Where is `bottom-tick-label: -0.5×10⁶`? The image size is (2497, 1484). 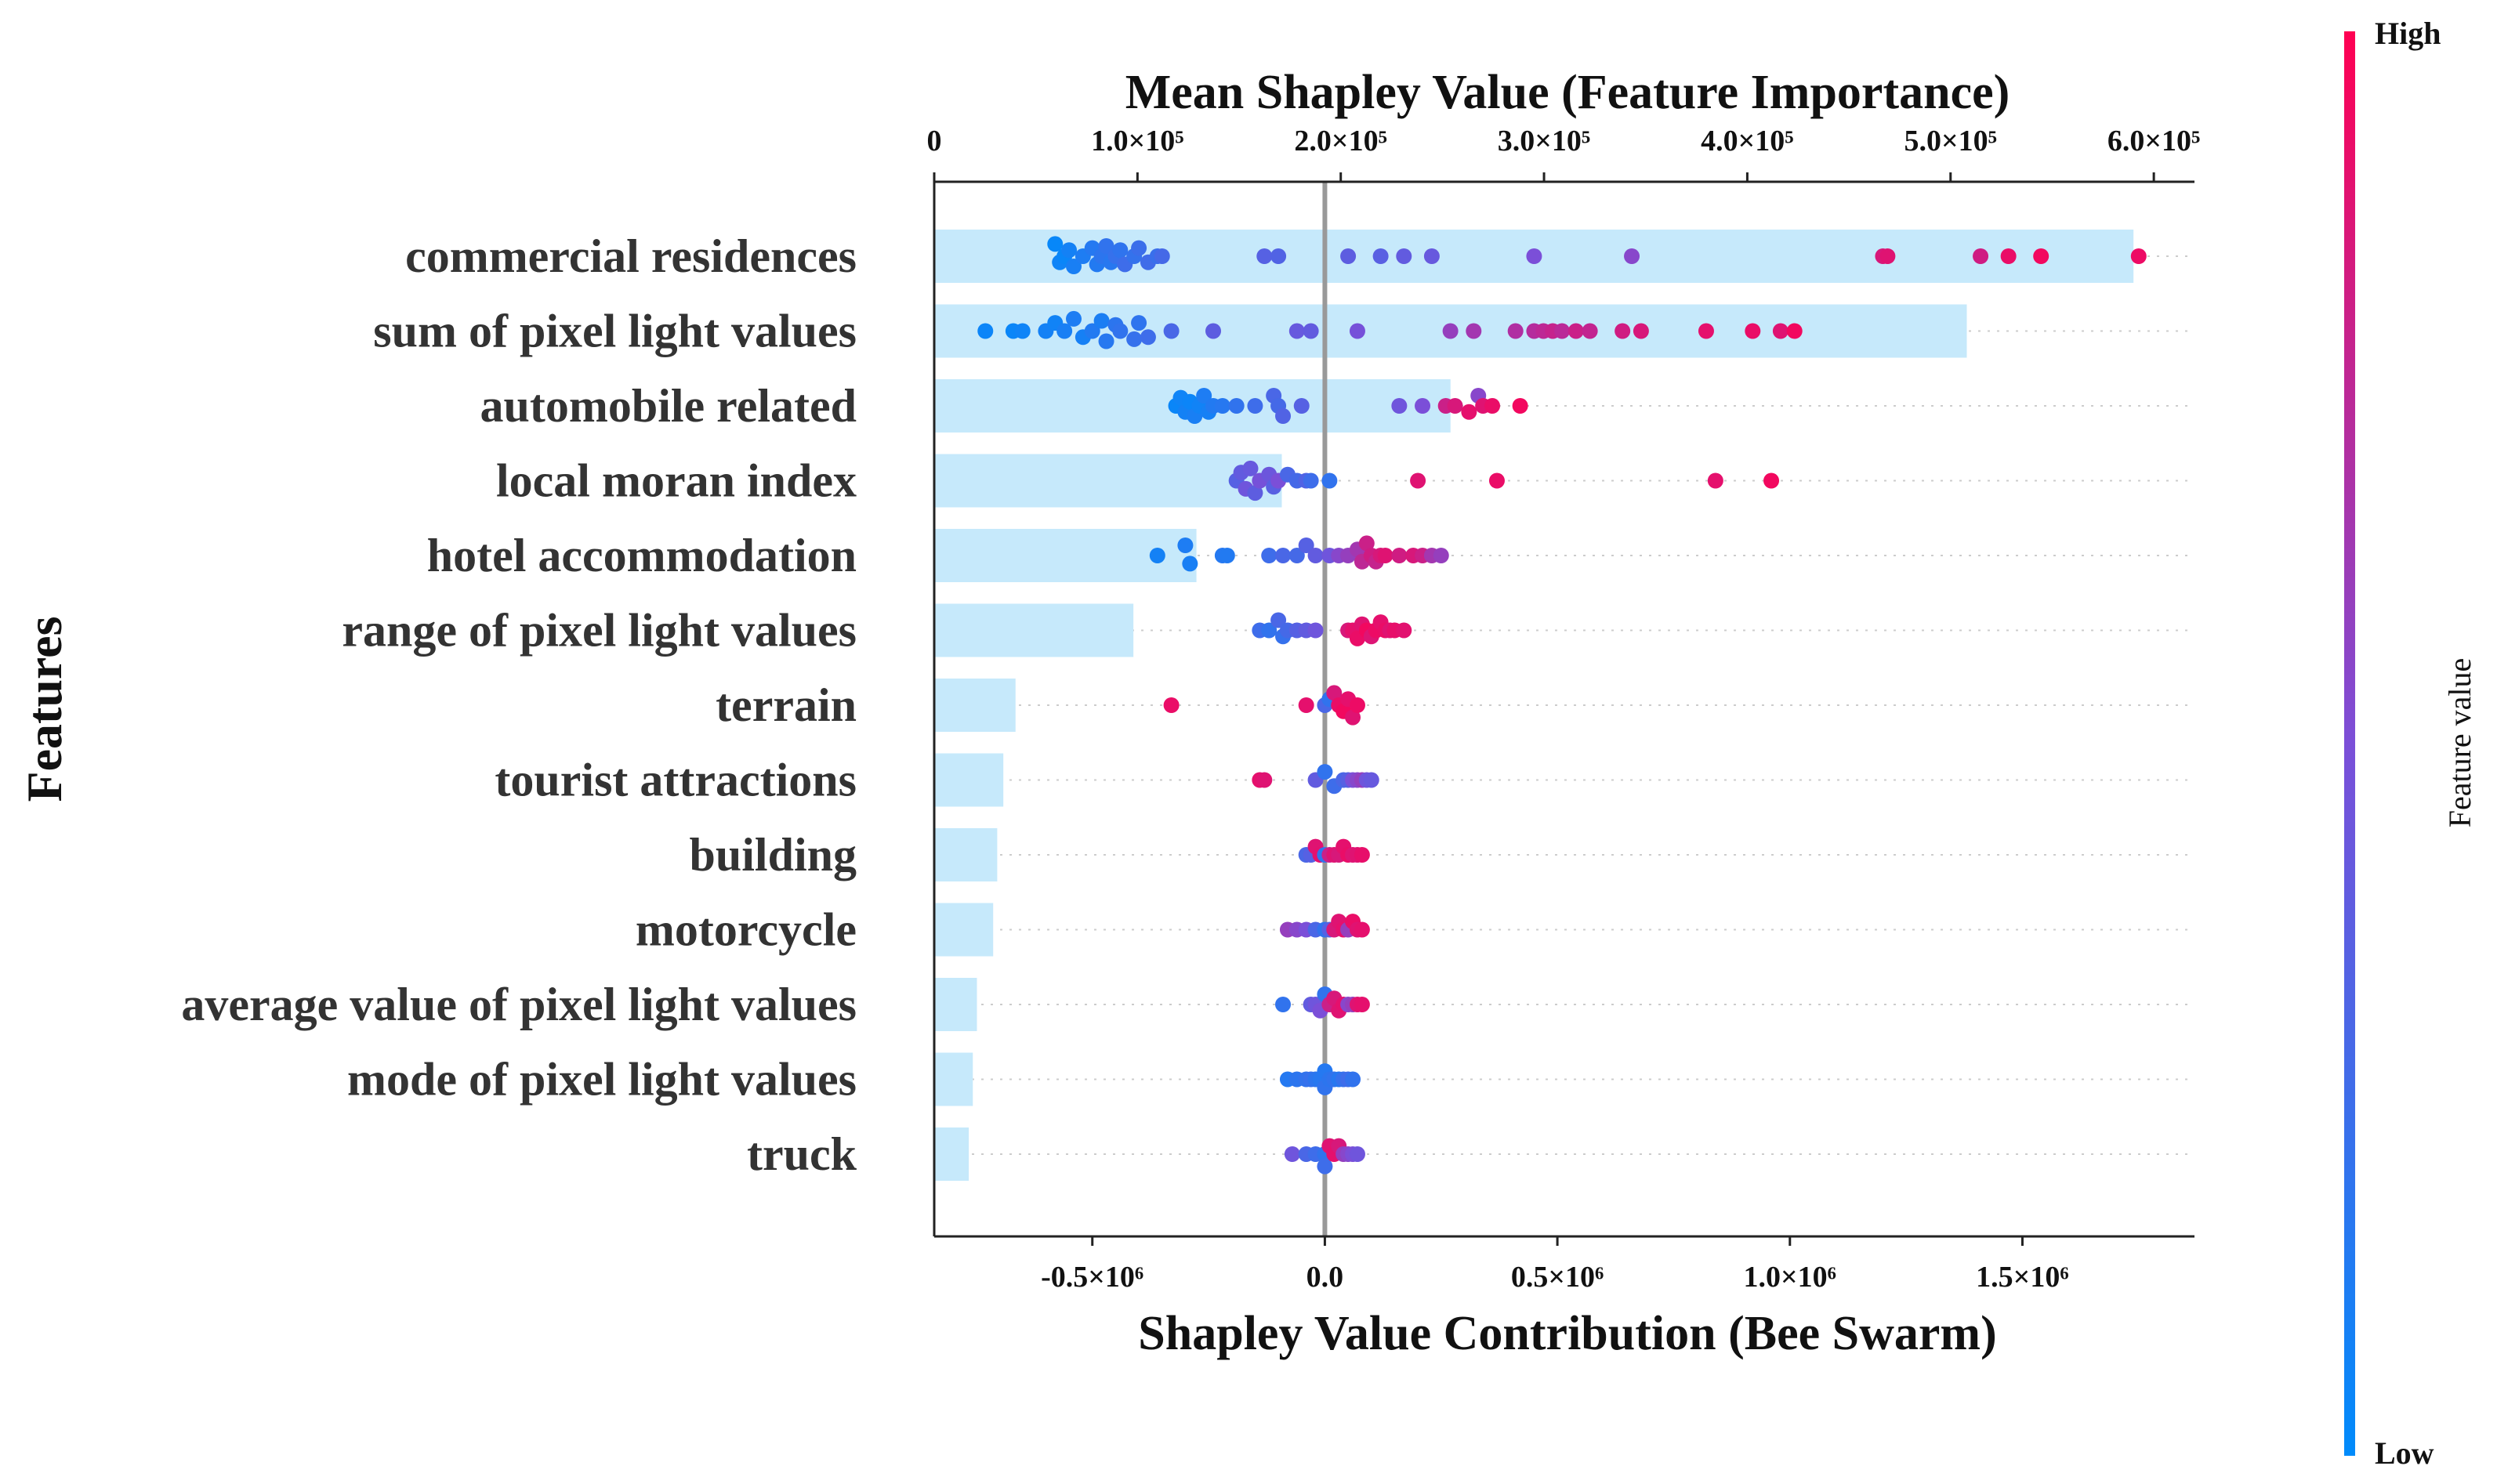
bottom-tick-label: -0.5×10⁶ is located at coordinates (1092, 1277).